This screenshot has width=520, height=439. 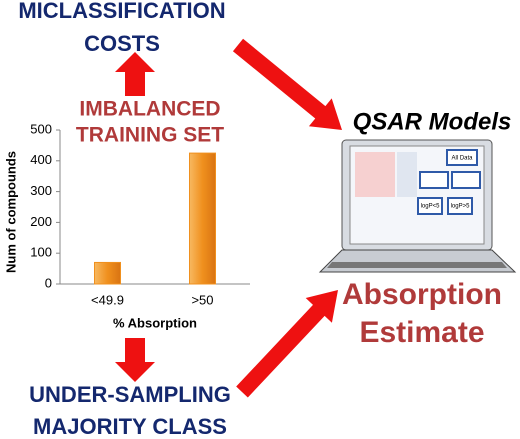 I want to click on y-tick-label: 300, so click(x=41, y=190).